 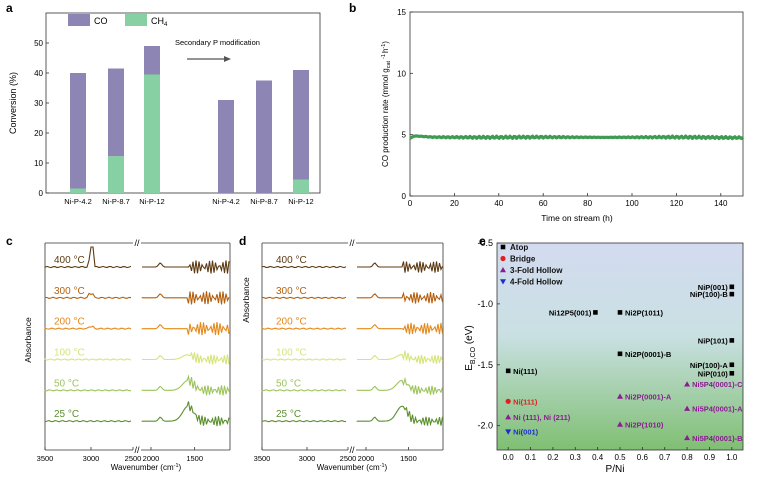 What do you see at coordinates (644, 424) in the screenshot?
I see `point-label: Ni2P(1010)` at bounding box center [644, 424].